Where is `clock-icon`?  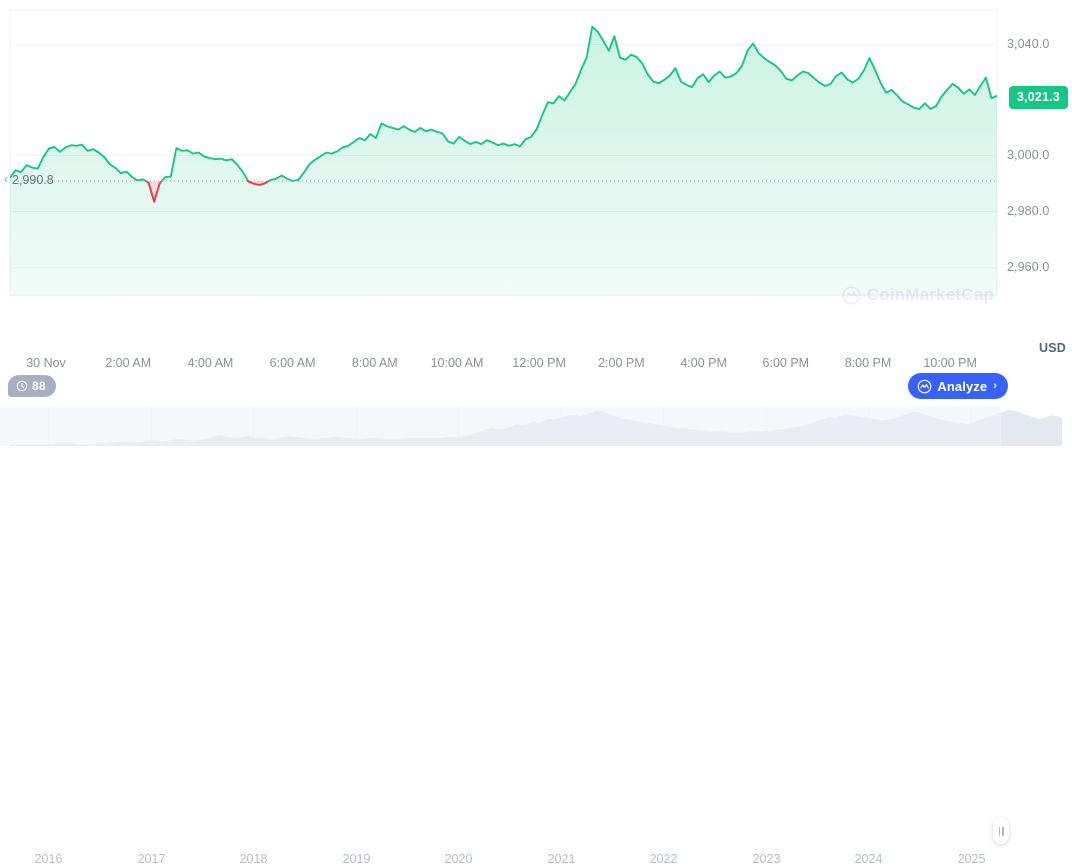
clock-icon is located at coordinates (22, 386).